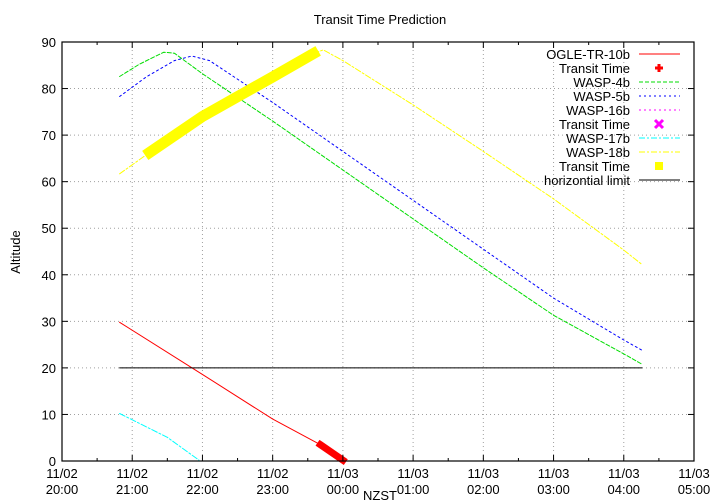 Image resolution: width=720 pixels, height=504 pixels. Describe the element at coordinates (380, 19) in the screenshot. I see `chart-title: Transit Time Prediction` at that location.